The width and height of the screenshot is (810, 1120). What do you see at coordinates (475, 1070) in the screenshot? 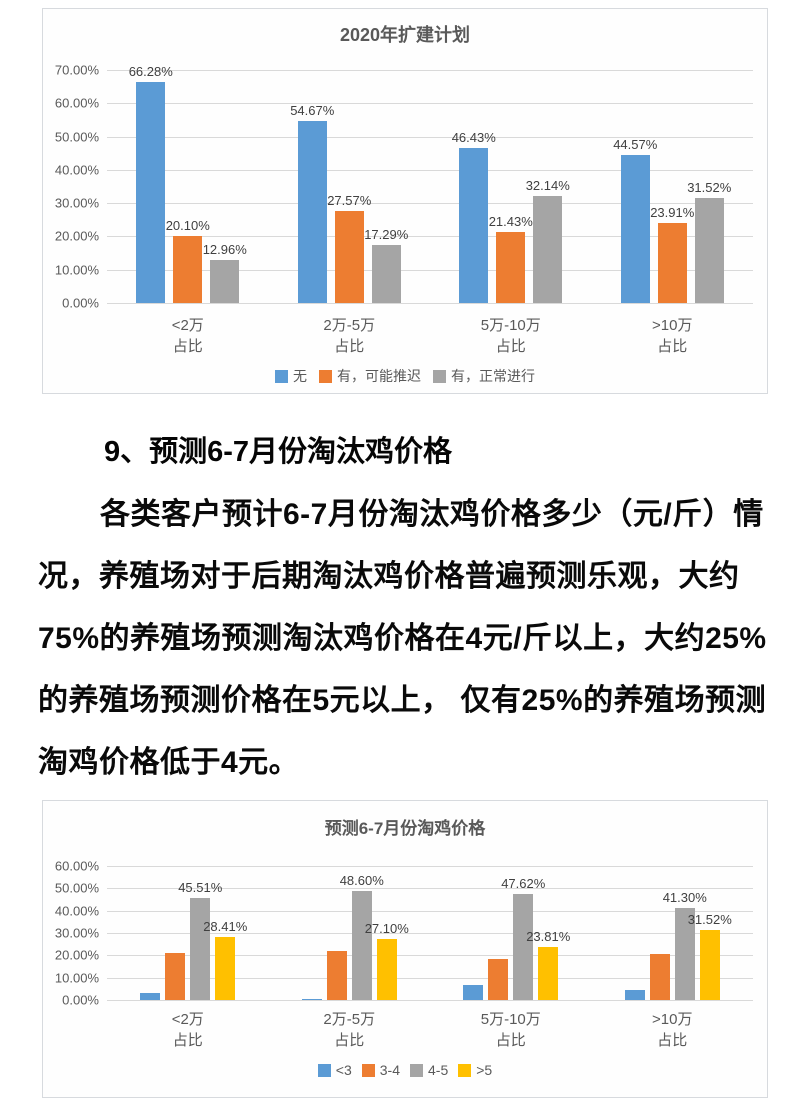
I see `legend-item: >5` at bounding box center [475, 1070].